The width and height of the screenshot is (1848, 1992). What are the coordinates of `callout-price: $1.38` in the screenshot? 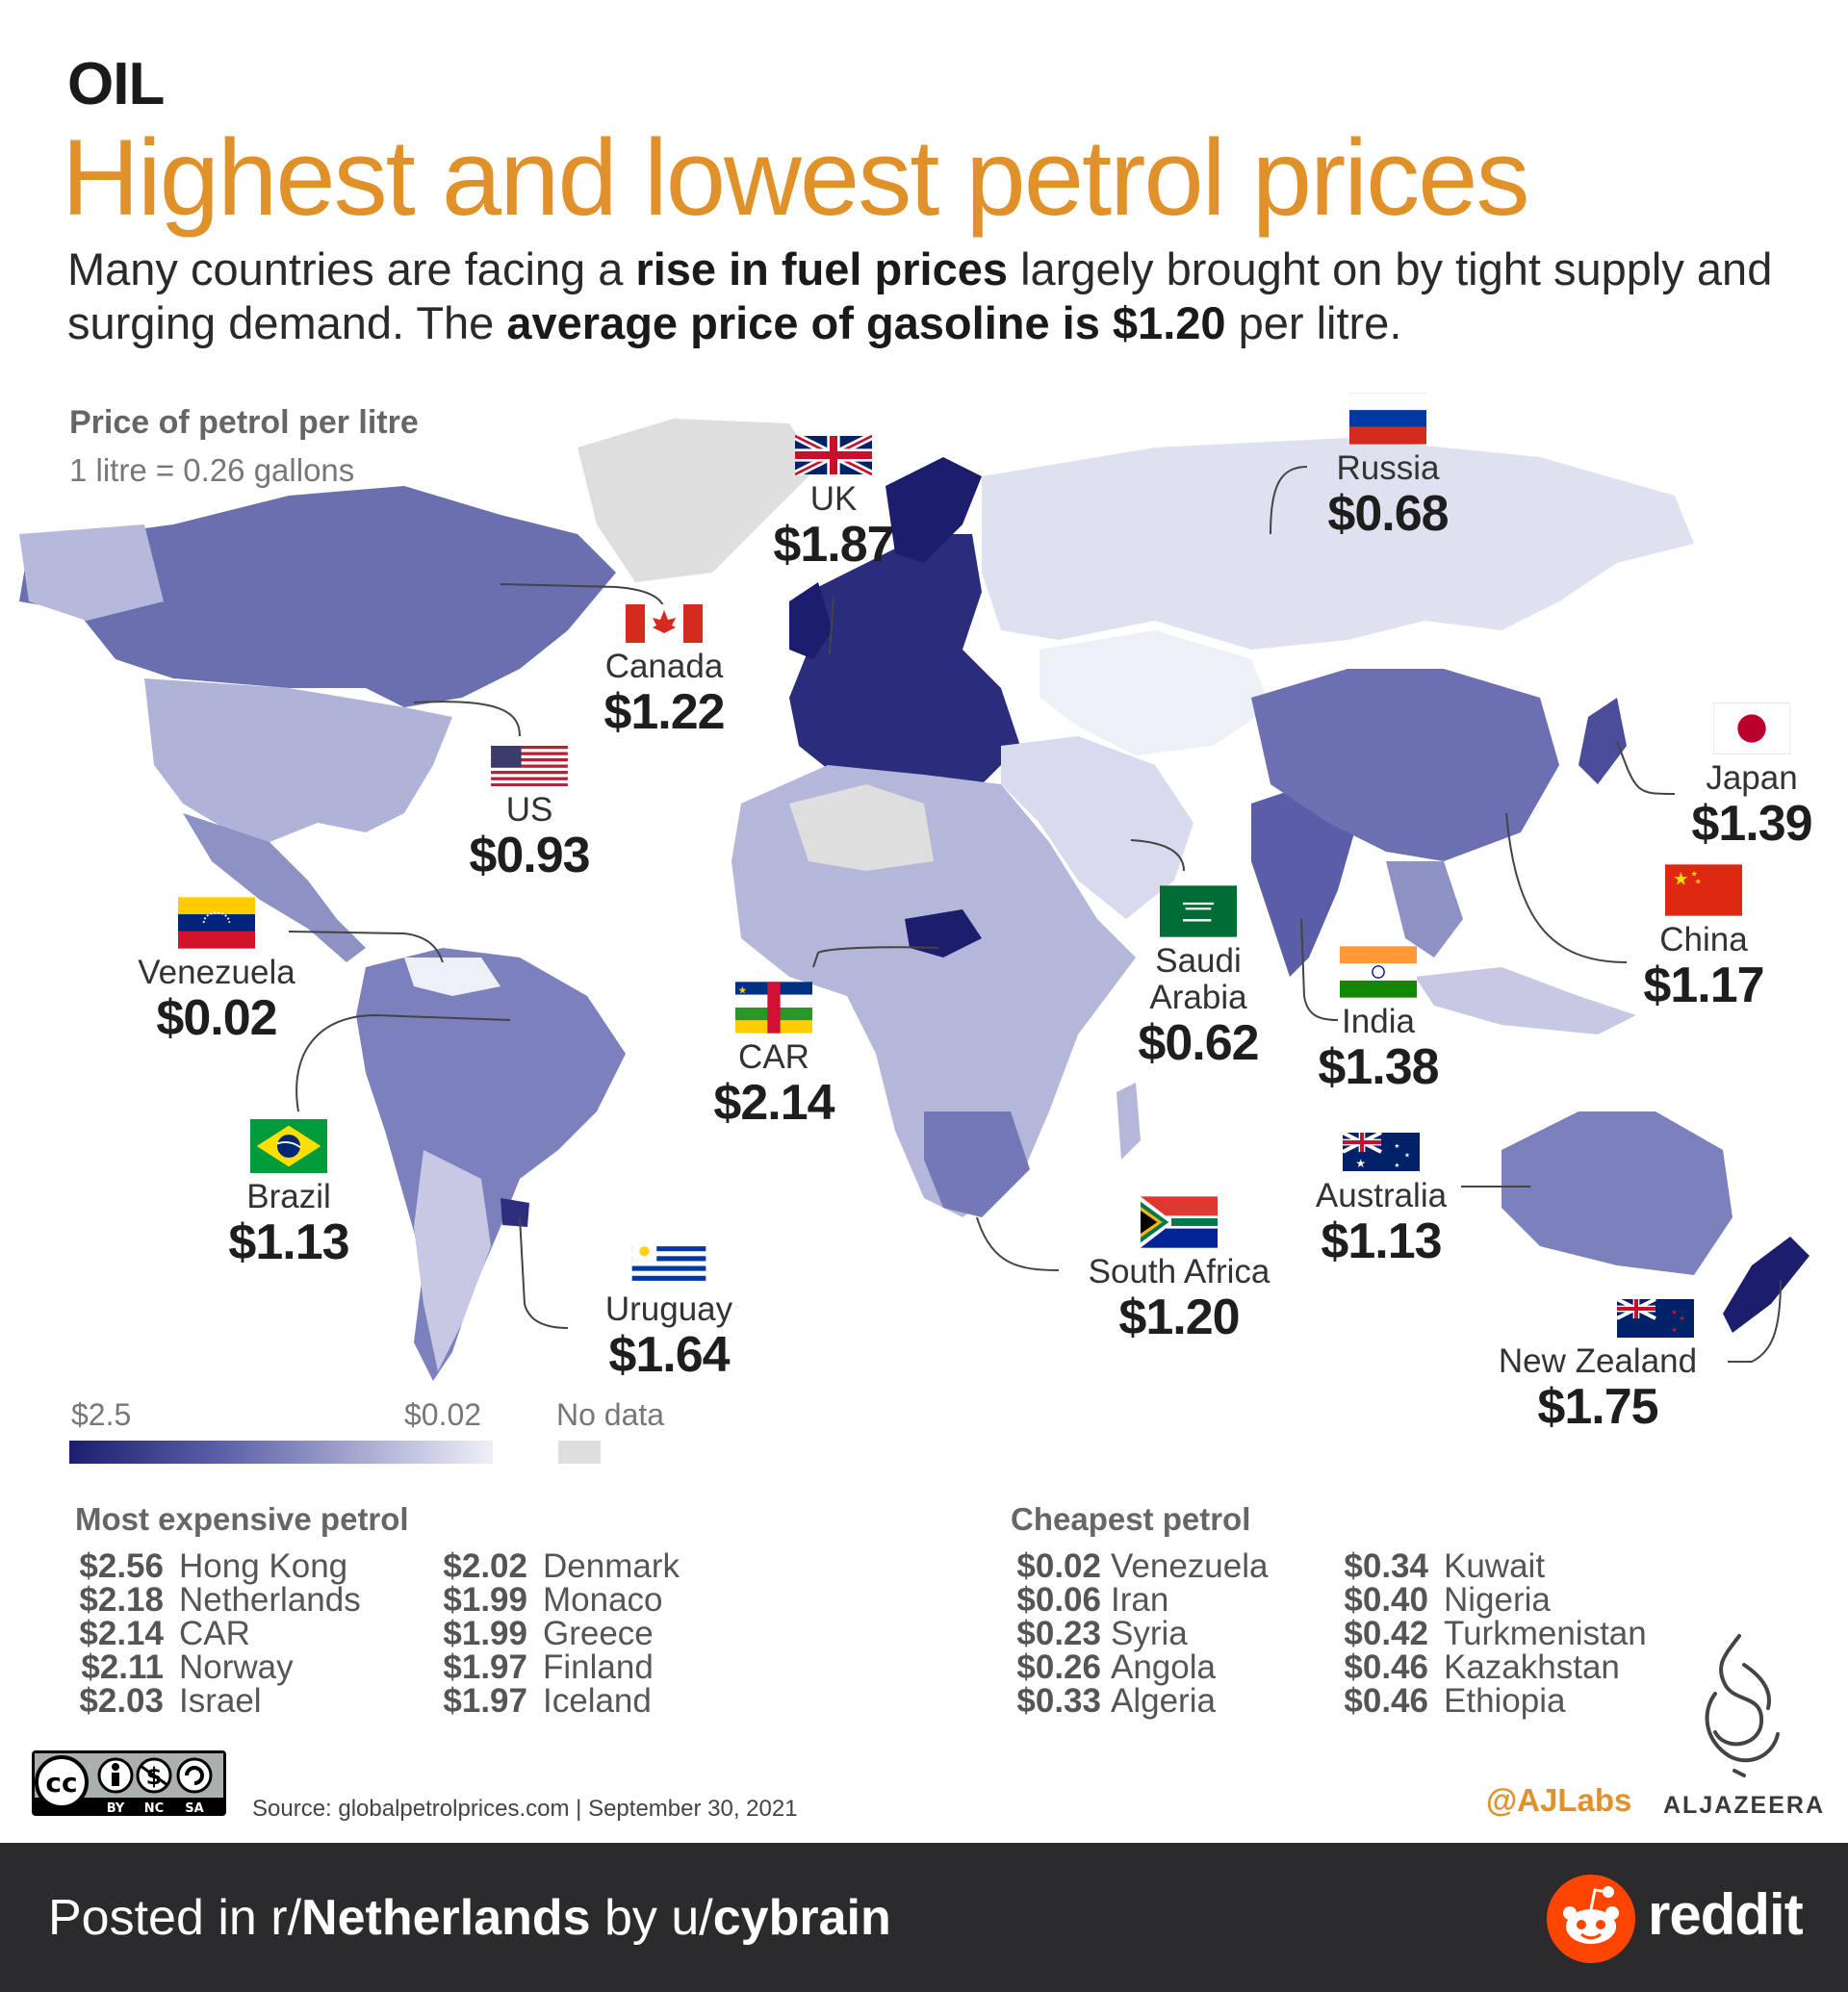 It's located at (1378, 1067).